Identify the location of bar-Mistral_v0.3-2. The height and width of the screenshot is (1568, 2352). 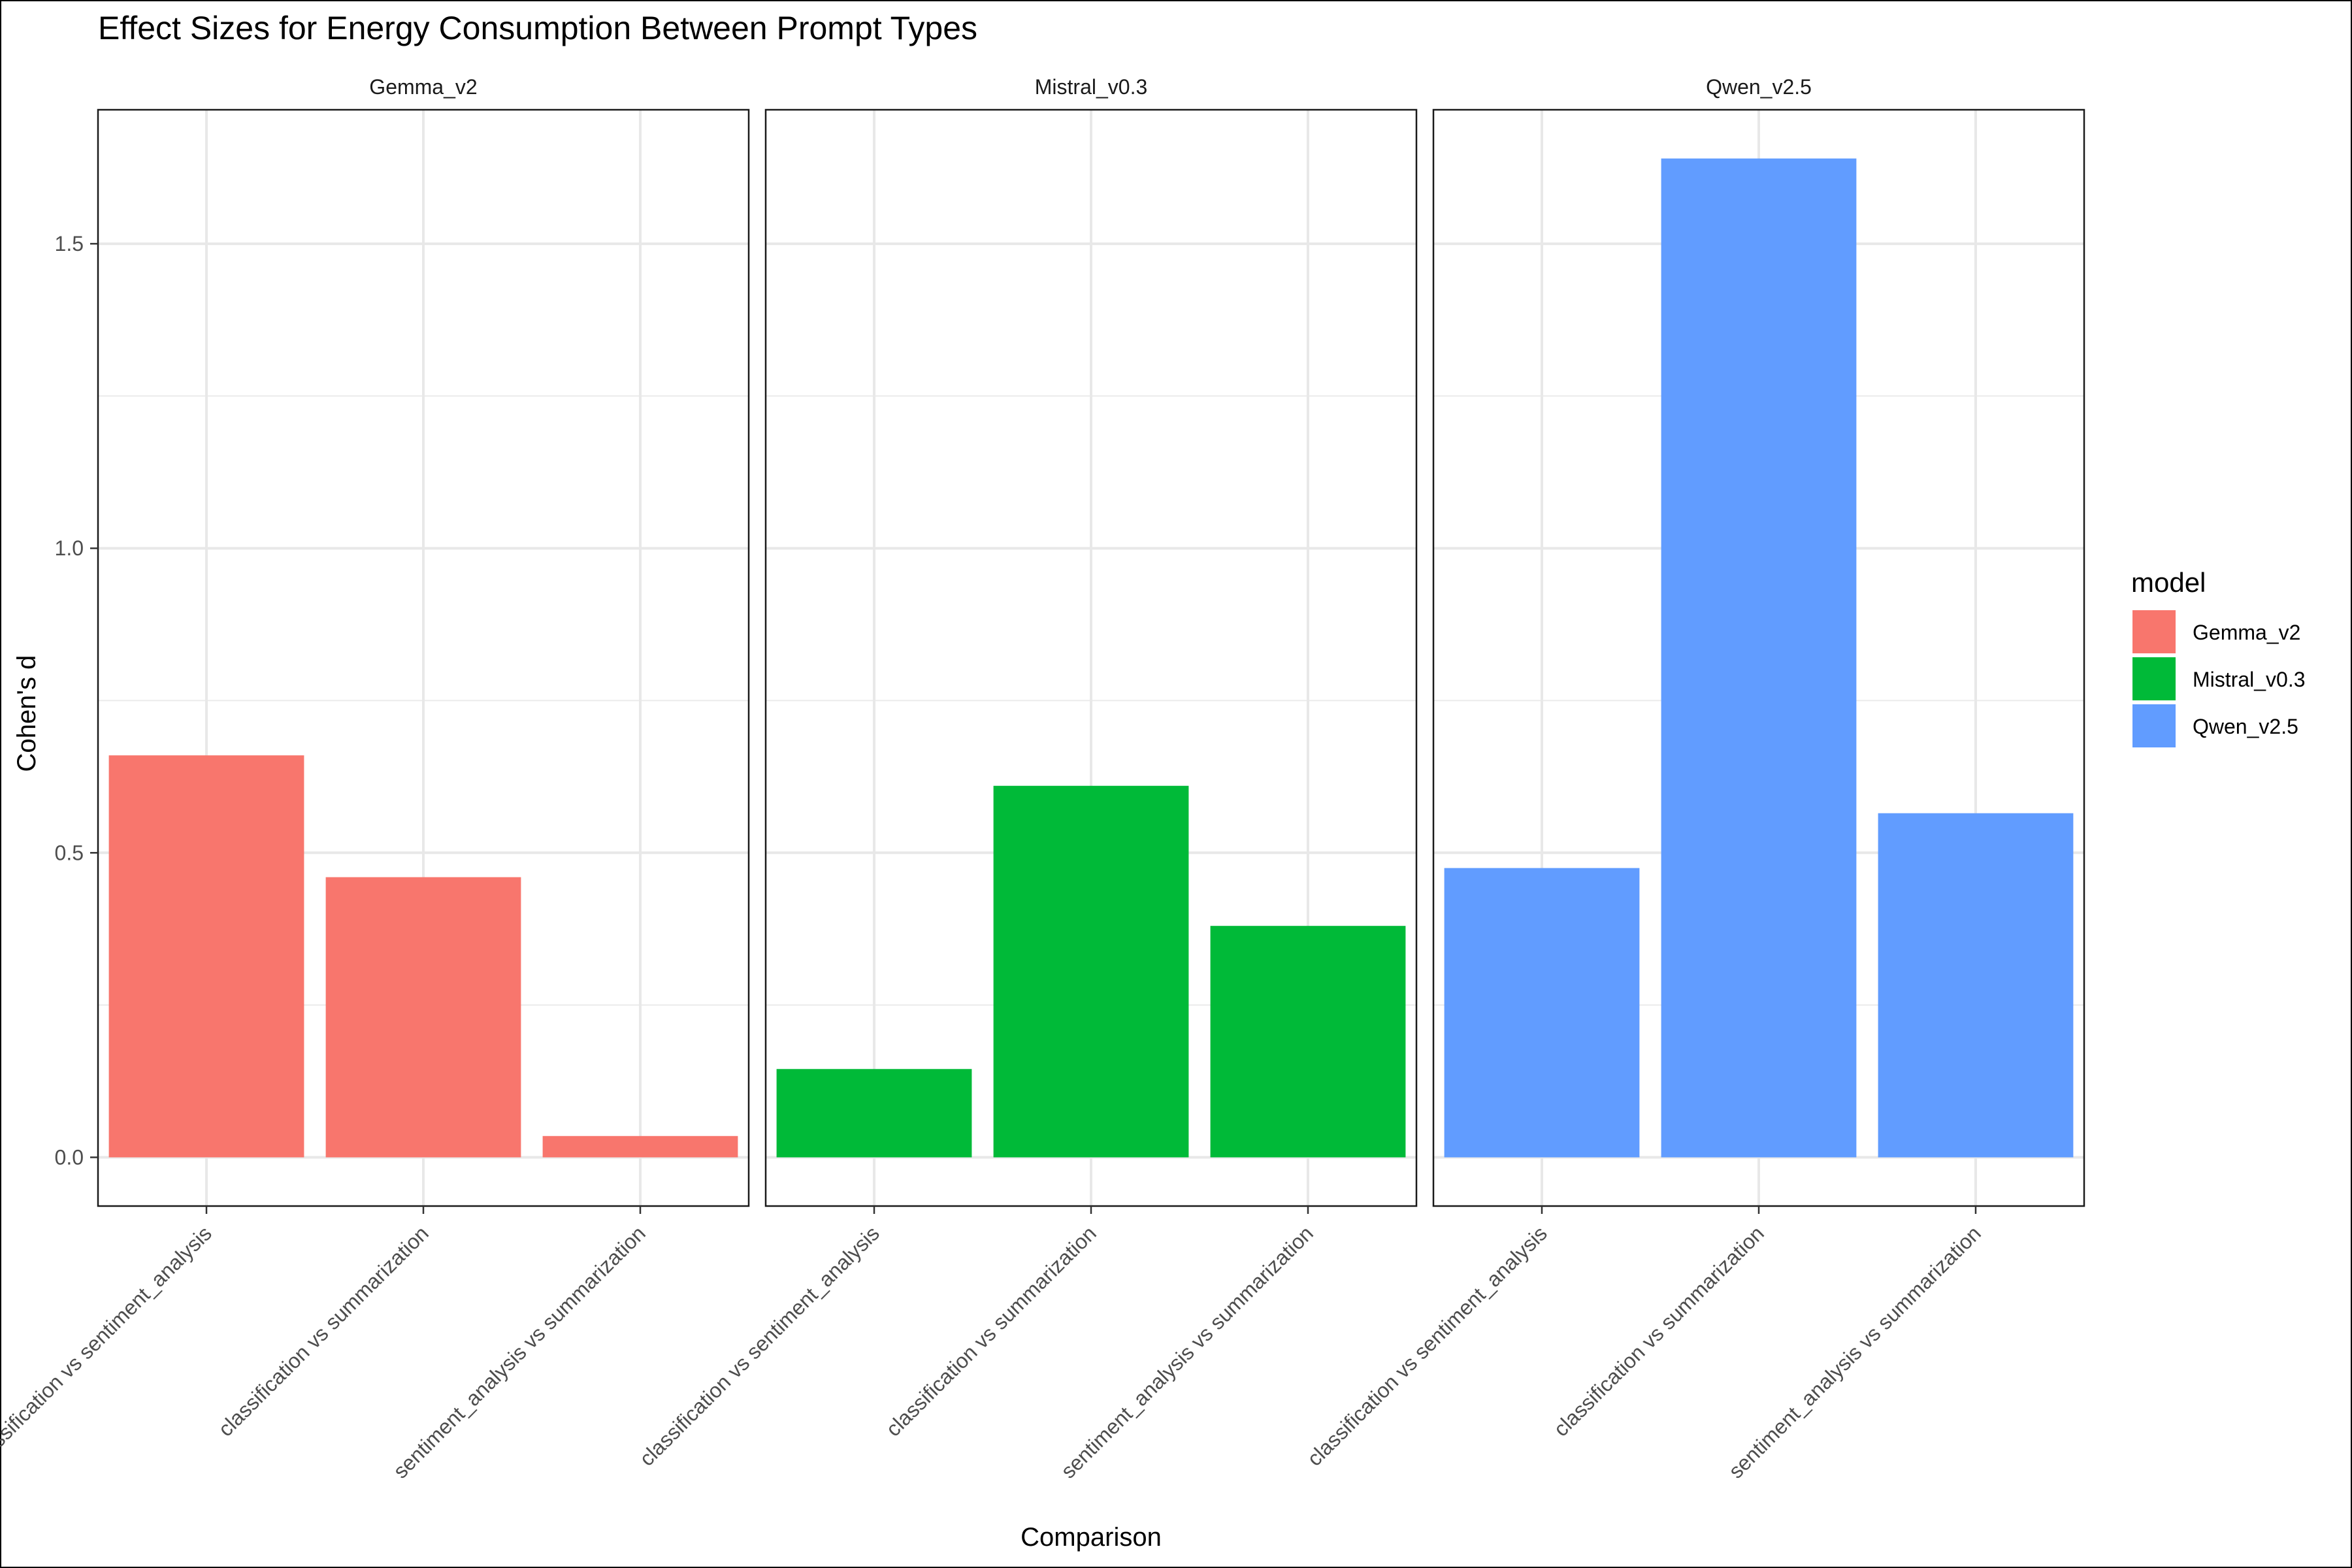
(1091, 971).